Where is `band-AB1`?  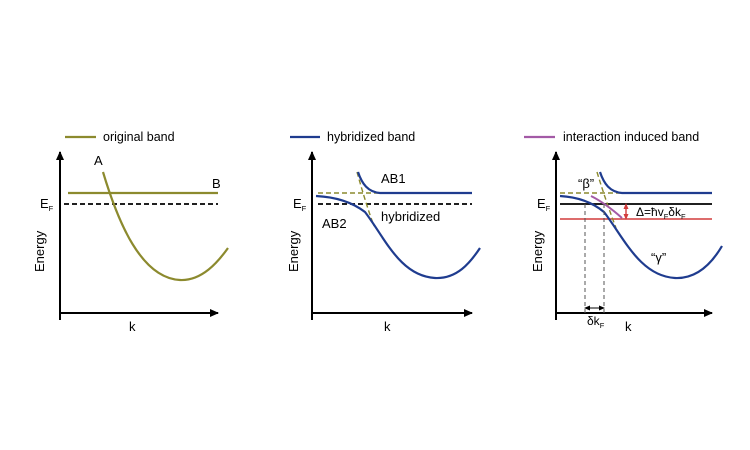 band-AB1 is located at coordinates (414, 183).